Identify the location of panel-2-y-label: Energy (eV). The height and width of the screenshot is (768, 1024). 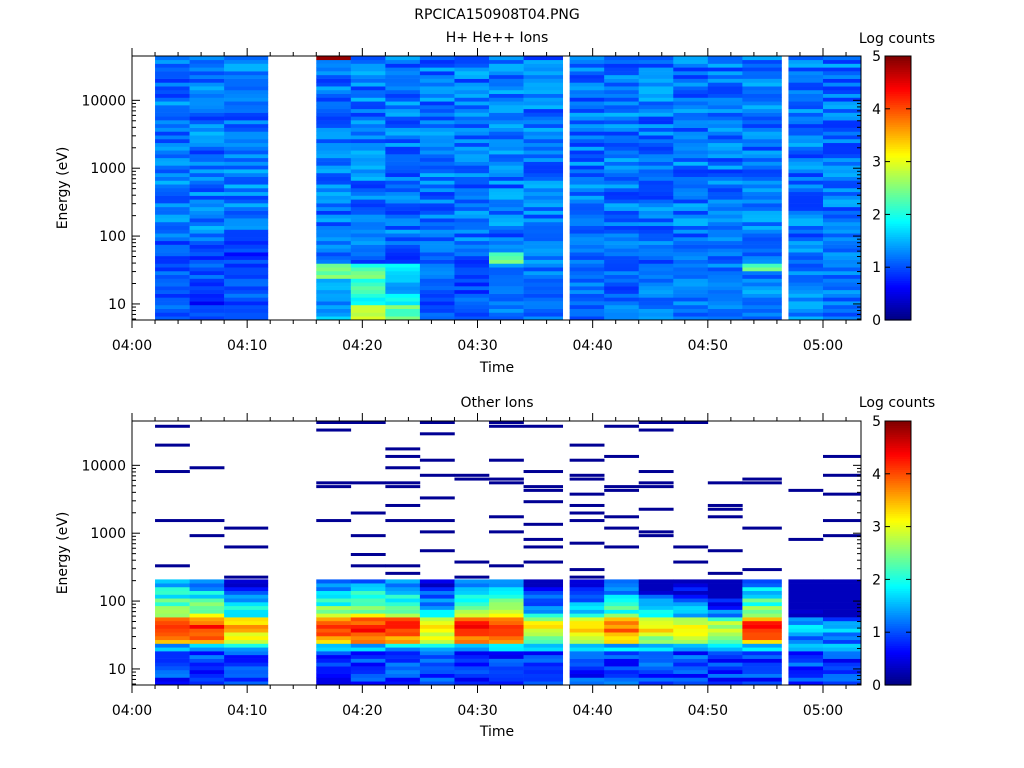
(63, 553).